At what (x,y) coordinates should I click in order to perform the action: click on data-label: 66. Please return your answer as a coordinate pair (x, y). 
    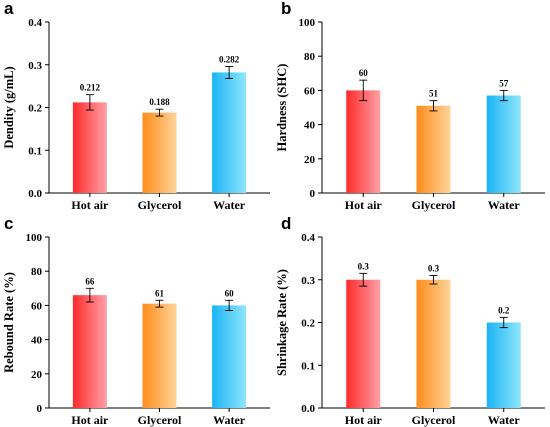
    Looking at the image, I should click on (90, 281).